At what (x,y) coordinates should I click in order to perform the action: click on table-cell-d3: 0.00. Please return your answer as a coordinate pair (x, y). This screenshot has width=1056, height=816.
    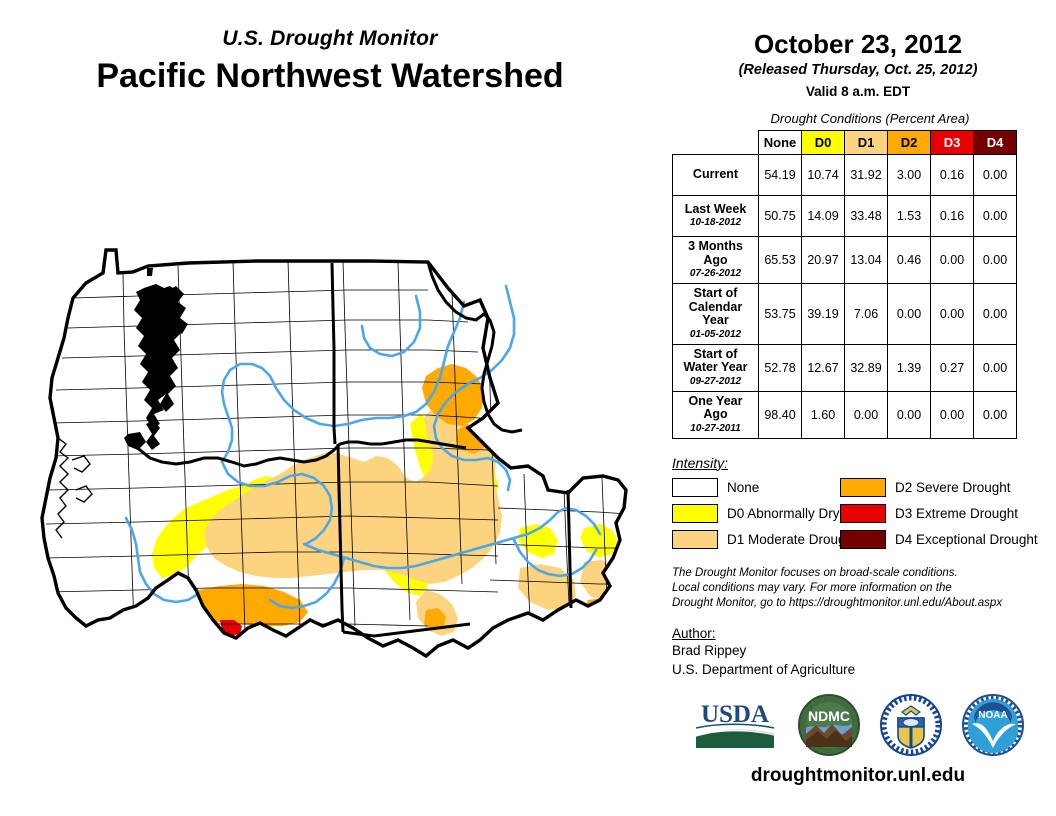
    Looking at the image, I should click on (952, 414).